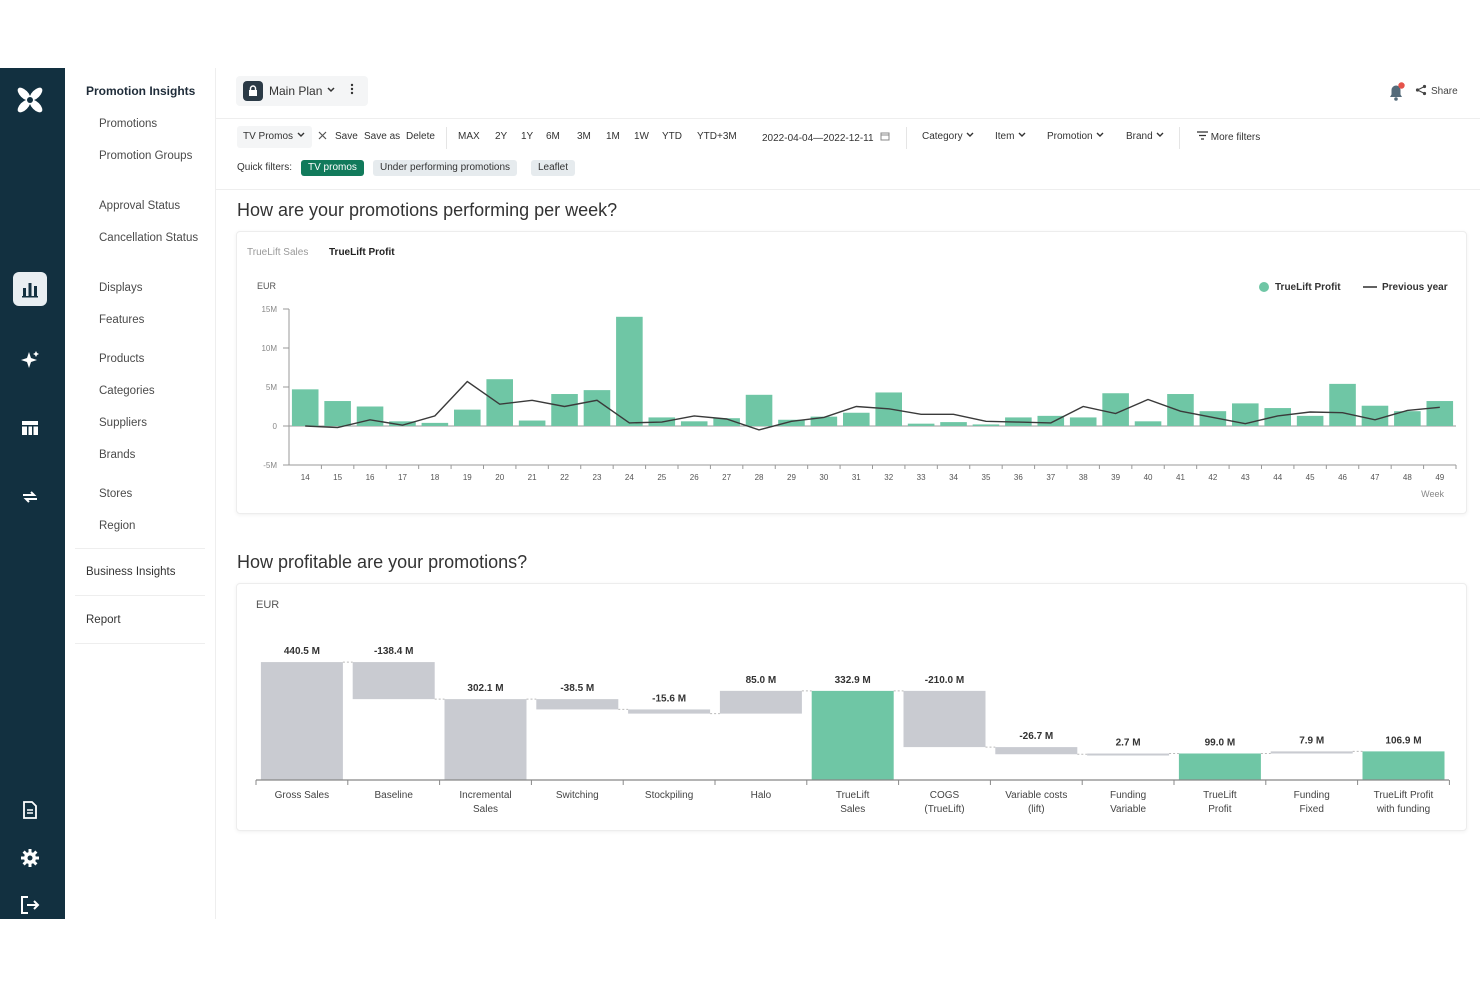 Image resolution: width=1480 pixels, height=987 pixels. I want to click on save-as-button: Save as, so click(382, 136).